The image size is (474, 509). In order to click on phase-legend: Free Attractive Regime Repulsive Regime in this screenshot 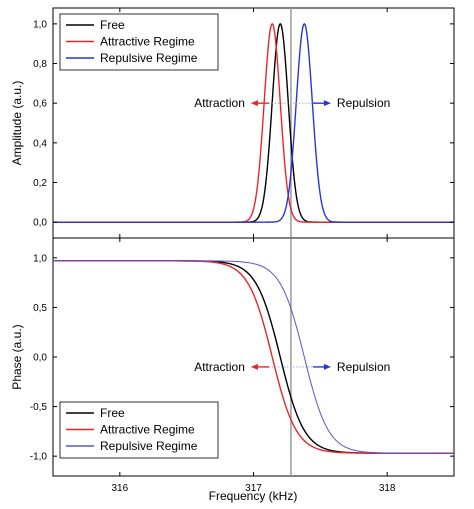, I will do `click(139, 430)`.